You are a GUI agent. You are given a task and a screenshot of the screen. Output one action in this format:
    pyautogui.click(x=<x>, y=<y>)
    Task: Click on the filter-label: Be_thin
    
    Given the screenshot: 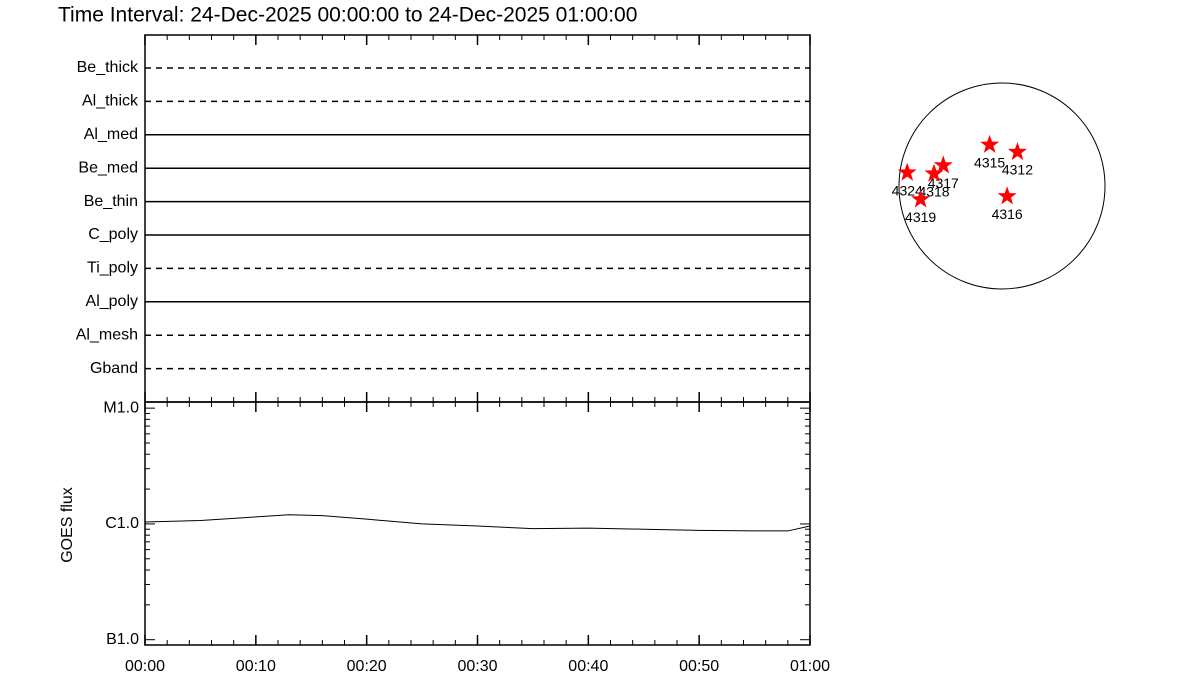 What is the action you would take?
    pyautogui.click(x=111, y=201)
    